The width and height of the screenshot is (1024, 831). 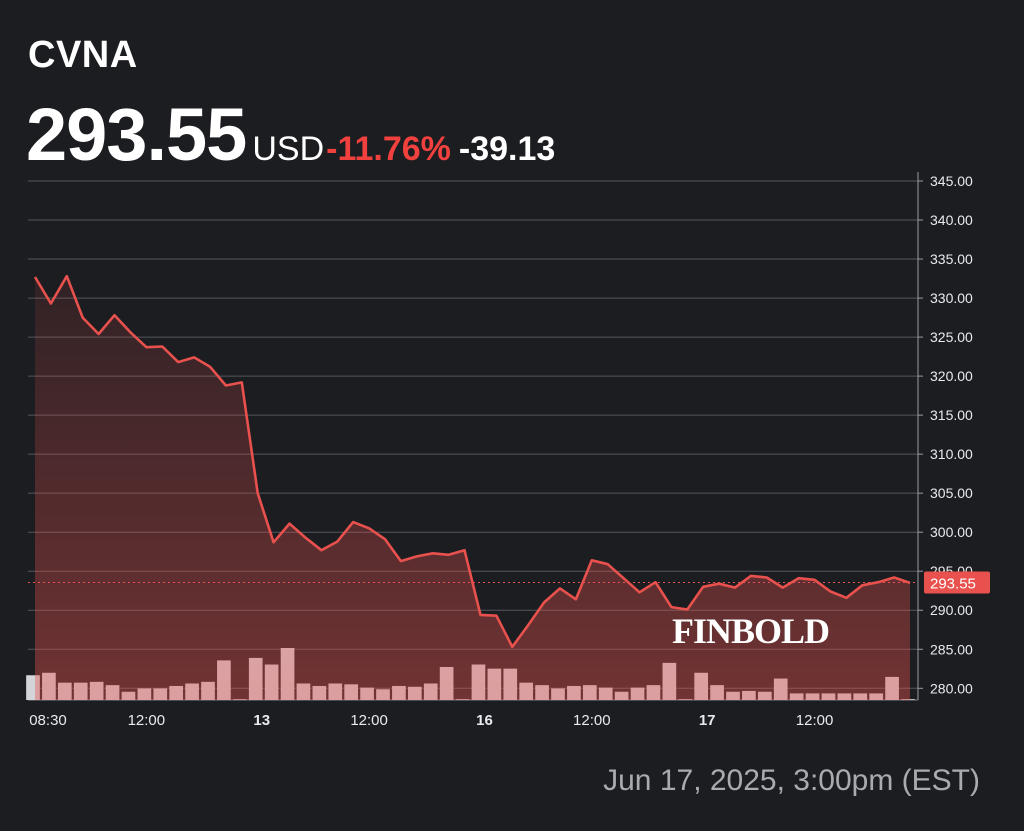 What do you see at coordinates (951, 688) in the screenshot?
I see `y-tick-label: 280.00` at bounding box center [951, 688].